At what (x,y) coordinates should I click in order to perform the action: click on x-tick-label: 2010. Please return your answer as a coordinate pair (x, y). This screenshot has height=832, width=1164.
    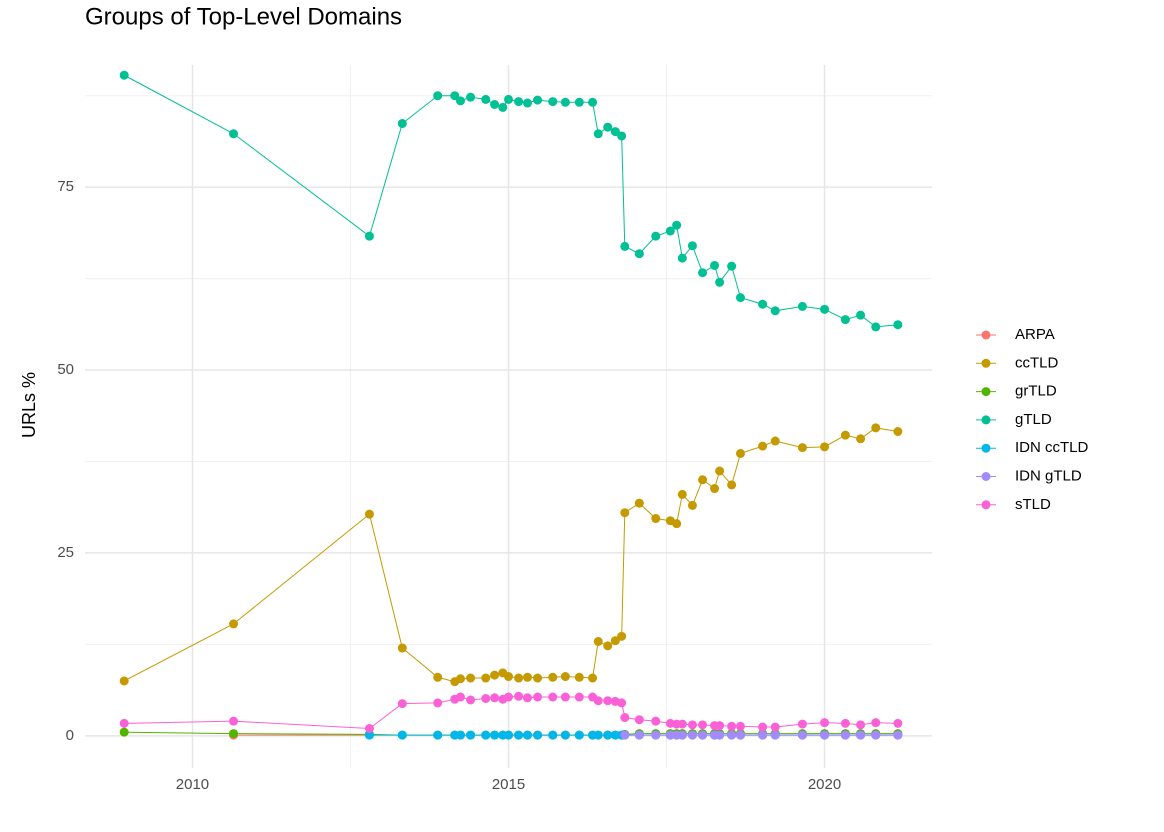
    Looking at the image, I should click on (192, 784).